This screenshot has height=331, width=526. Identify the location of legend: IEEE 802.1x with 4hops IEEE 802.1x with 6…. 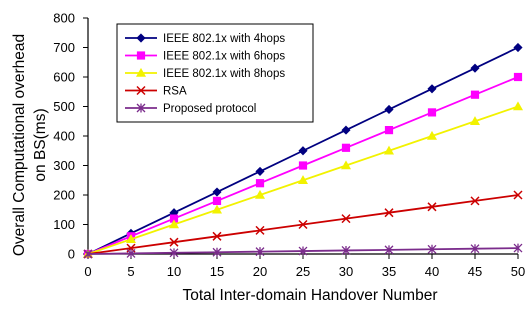
(215, 73).